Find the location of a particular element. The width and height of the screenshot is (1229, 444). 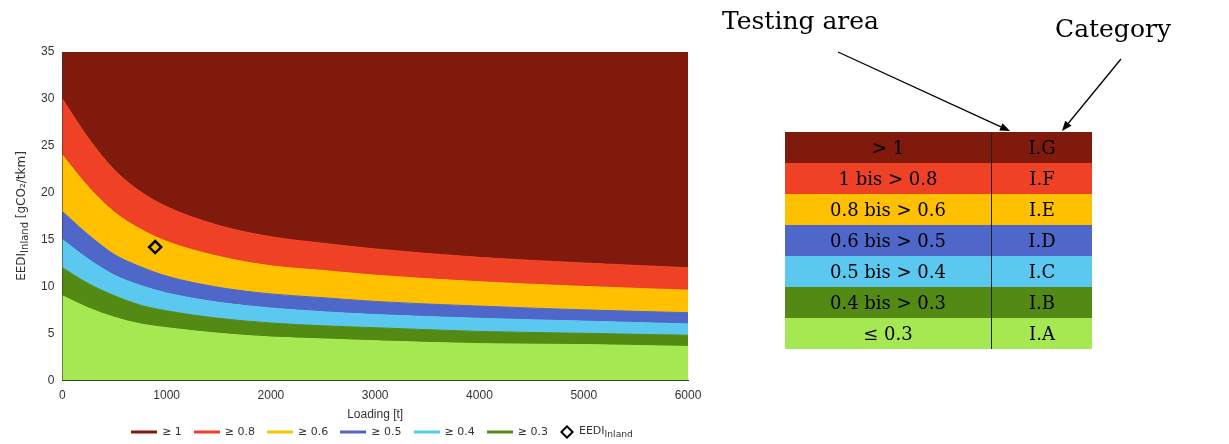

y-tick-label: 0 is located at coordinates (51, 379).